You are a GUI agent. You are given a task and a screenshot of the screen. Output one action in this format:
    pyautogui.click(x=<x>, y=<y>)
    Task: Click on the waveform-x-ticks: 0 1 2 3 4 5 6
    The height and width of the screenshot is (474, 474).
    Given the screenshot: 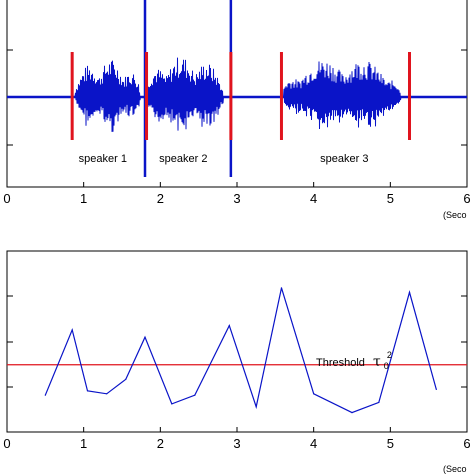 What is the action you would take?
    pyautogui.click(x=237, y=194)
    